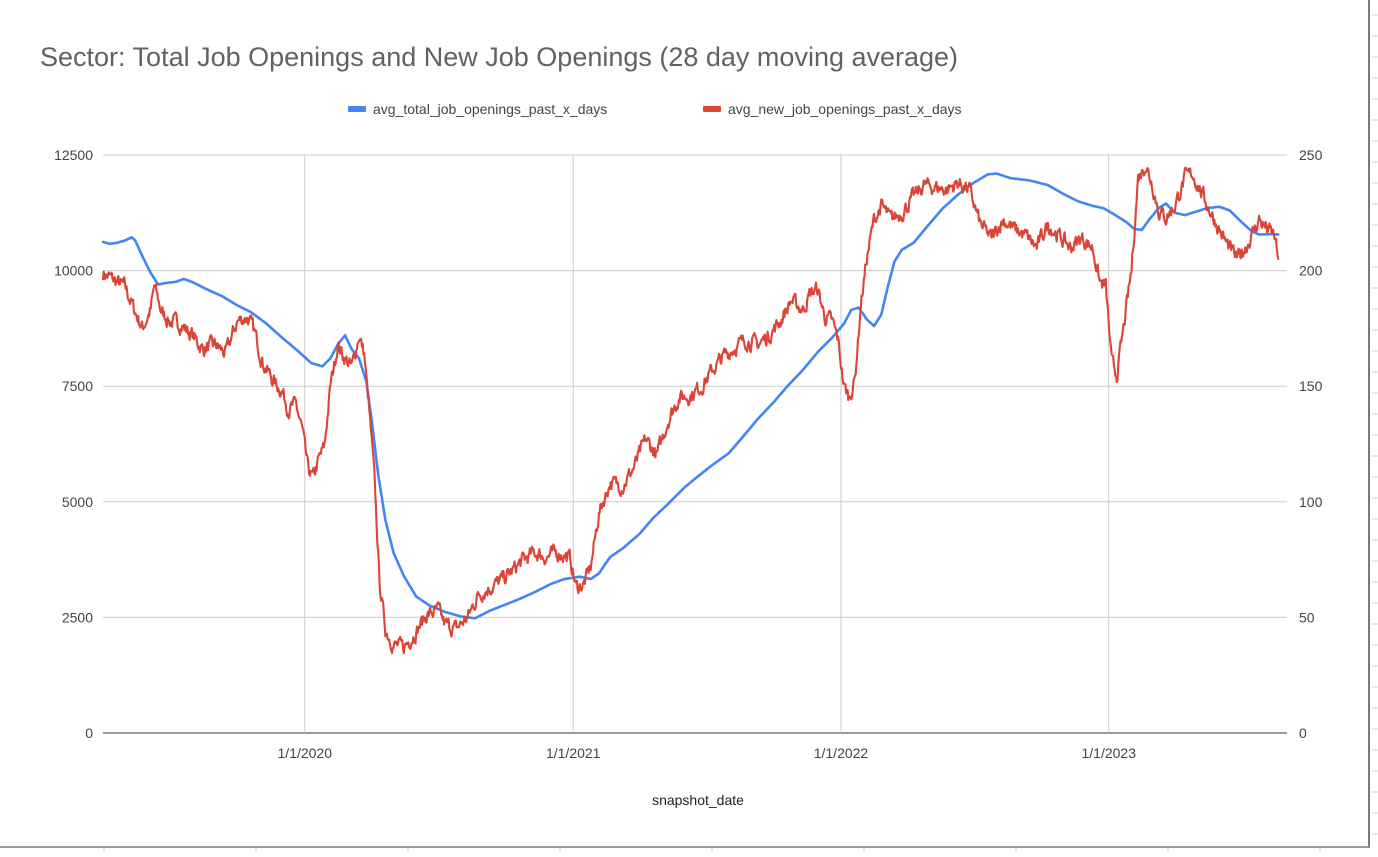 The height and width of the screenshot is (857, 1378). What do you see at coordinates (573, 753) in the screenshot?
I see `x-tick-label: 1/1/2021` at bounding box center [573, 753].